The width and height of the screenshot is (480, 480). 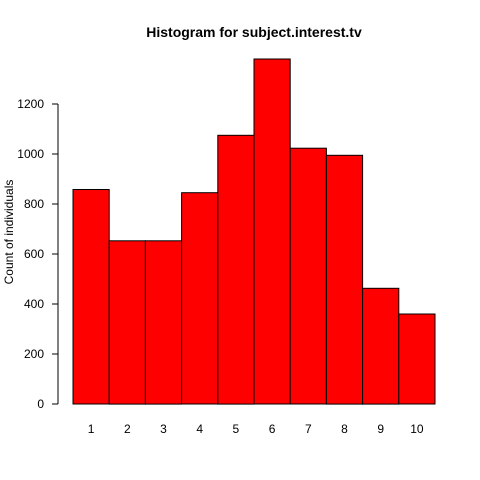 I want to click on x-tick-label: 4, so click(x=199, y=429).